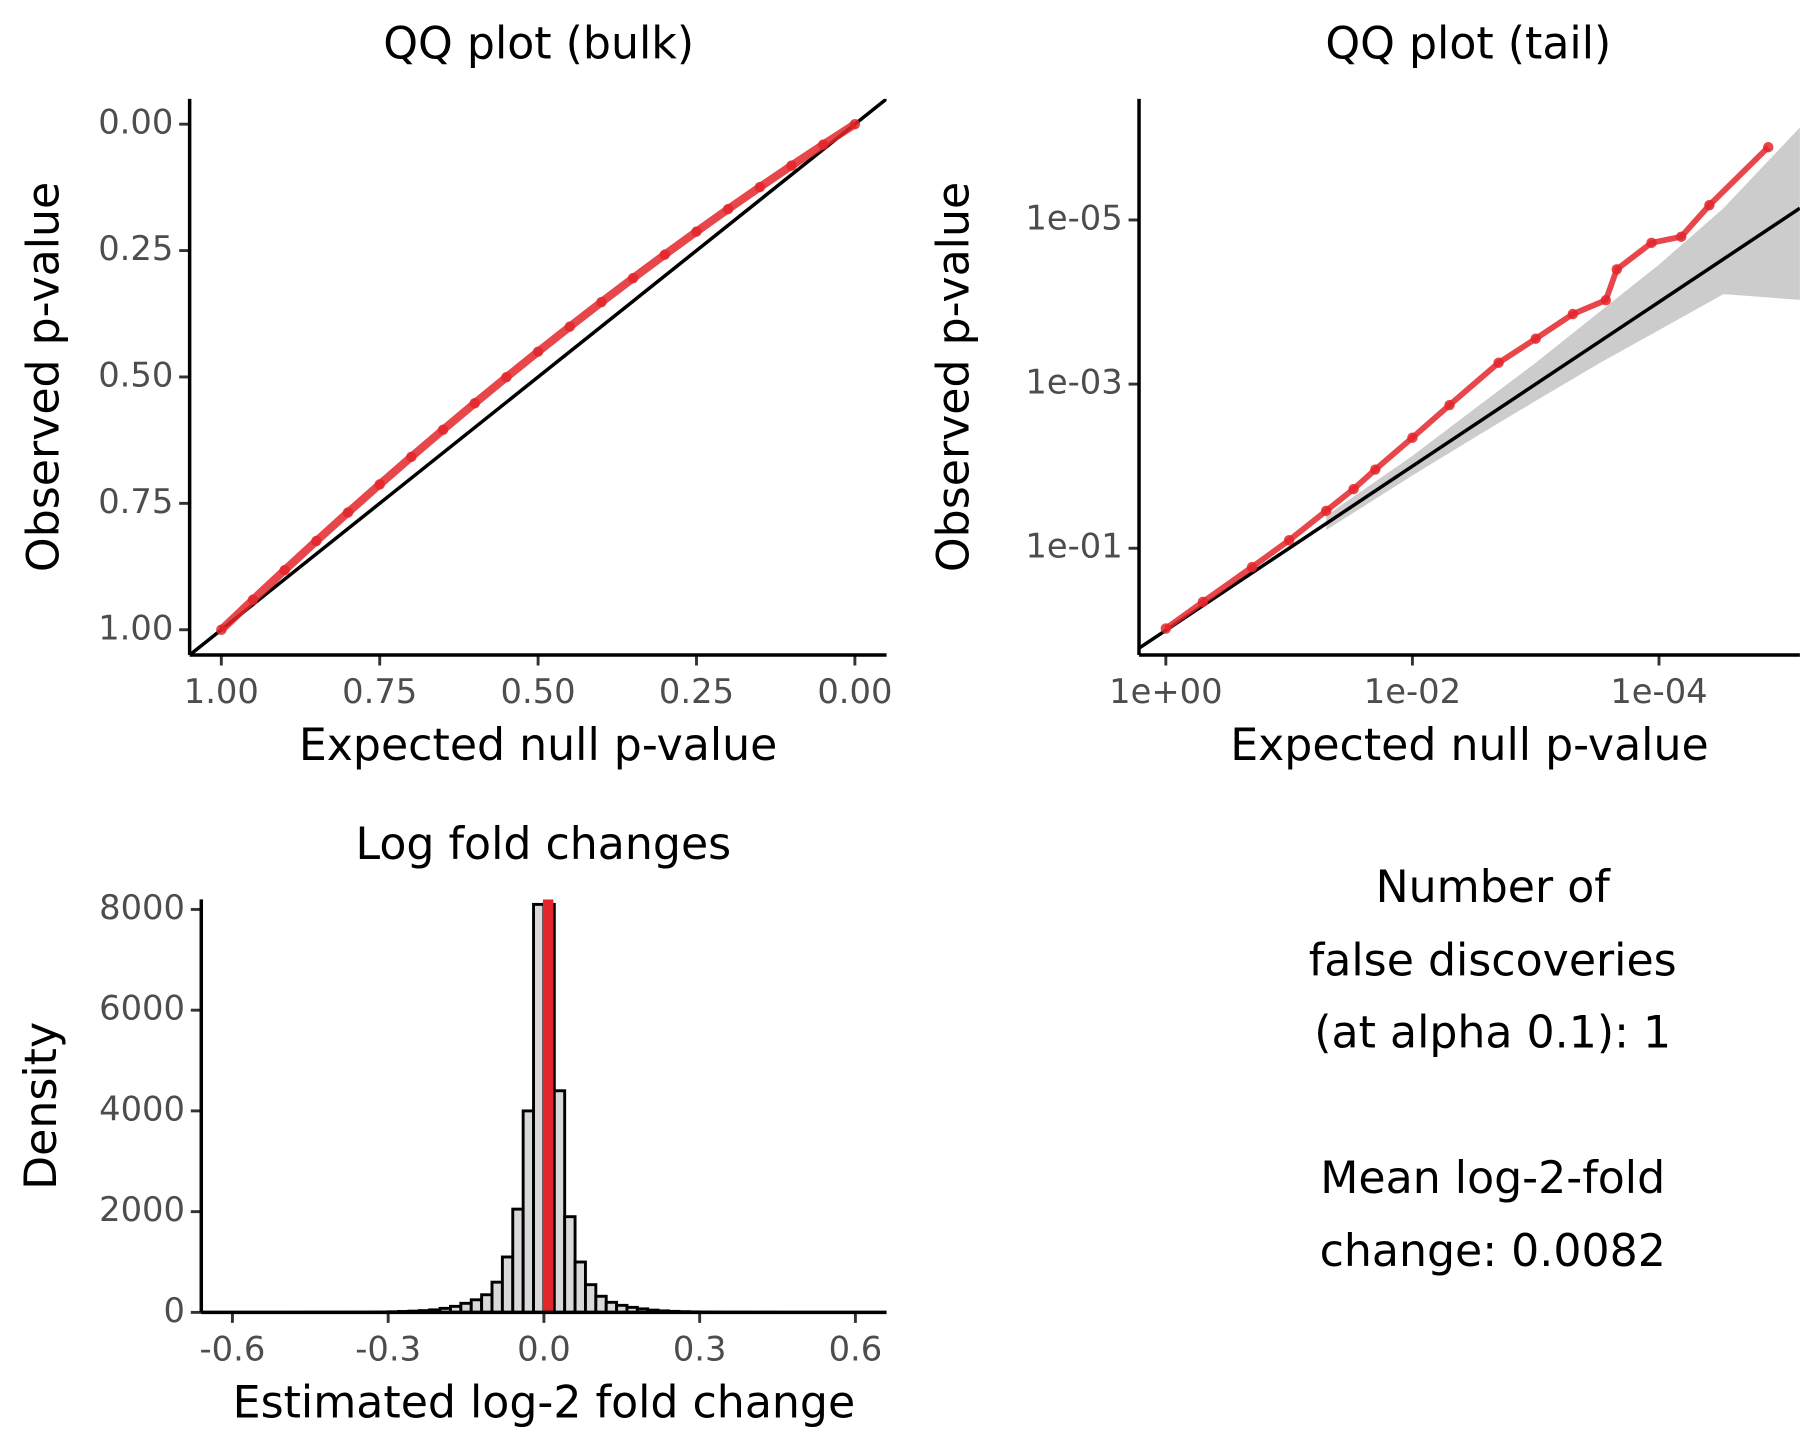 This screenshot has width=1815, height=1452. Describe the element at coordinates (1494, 887) in the screenshot. I see `summary-line: Number of` at that location.